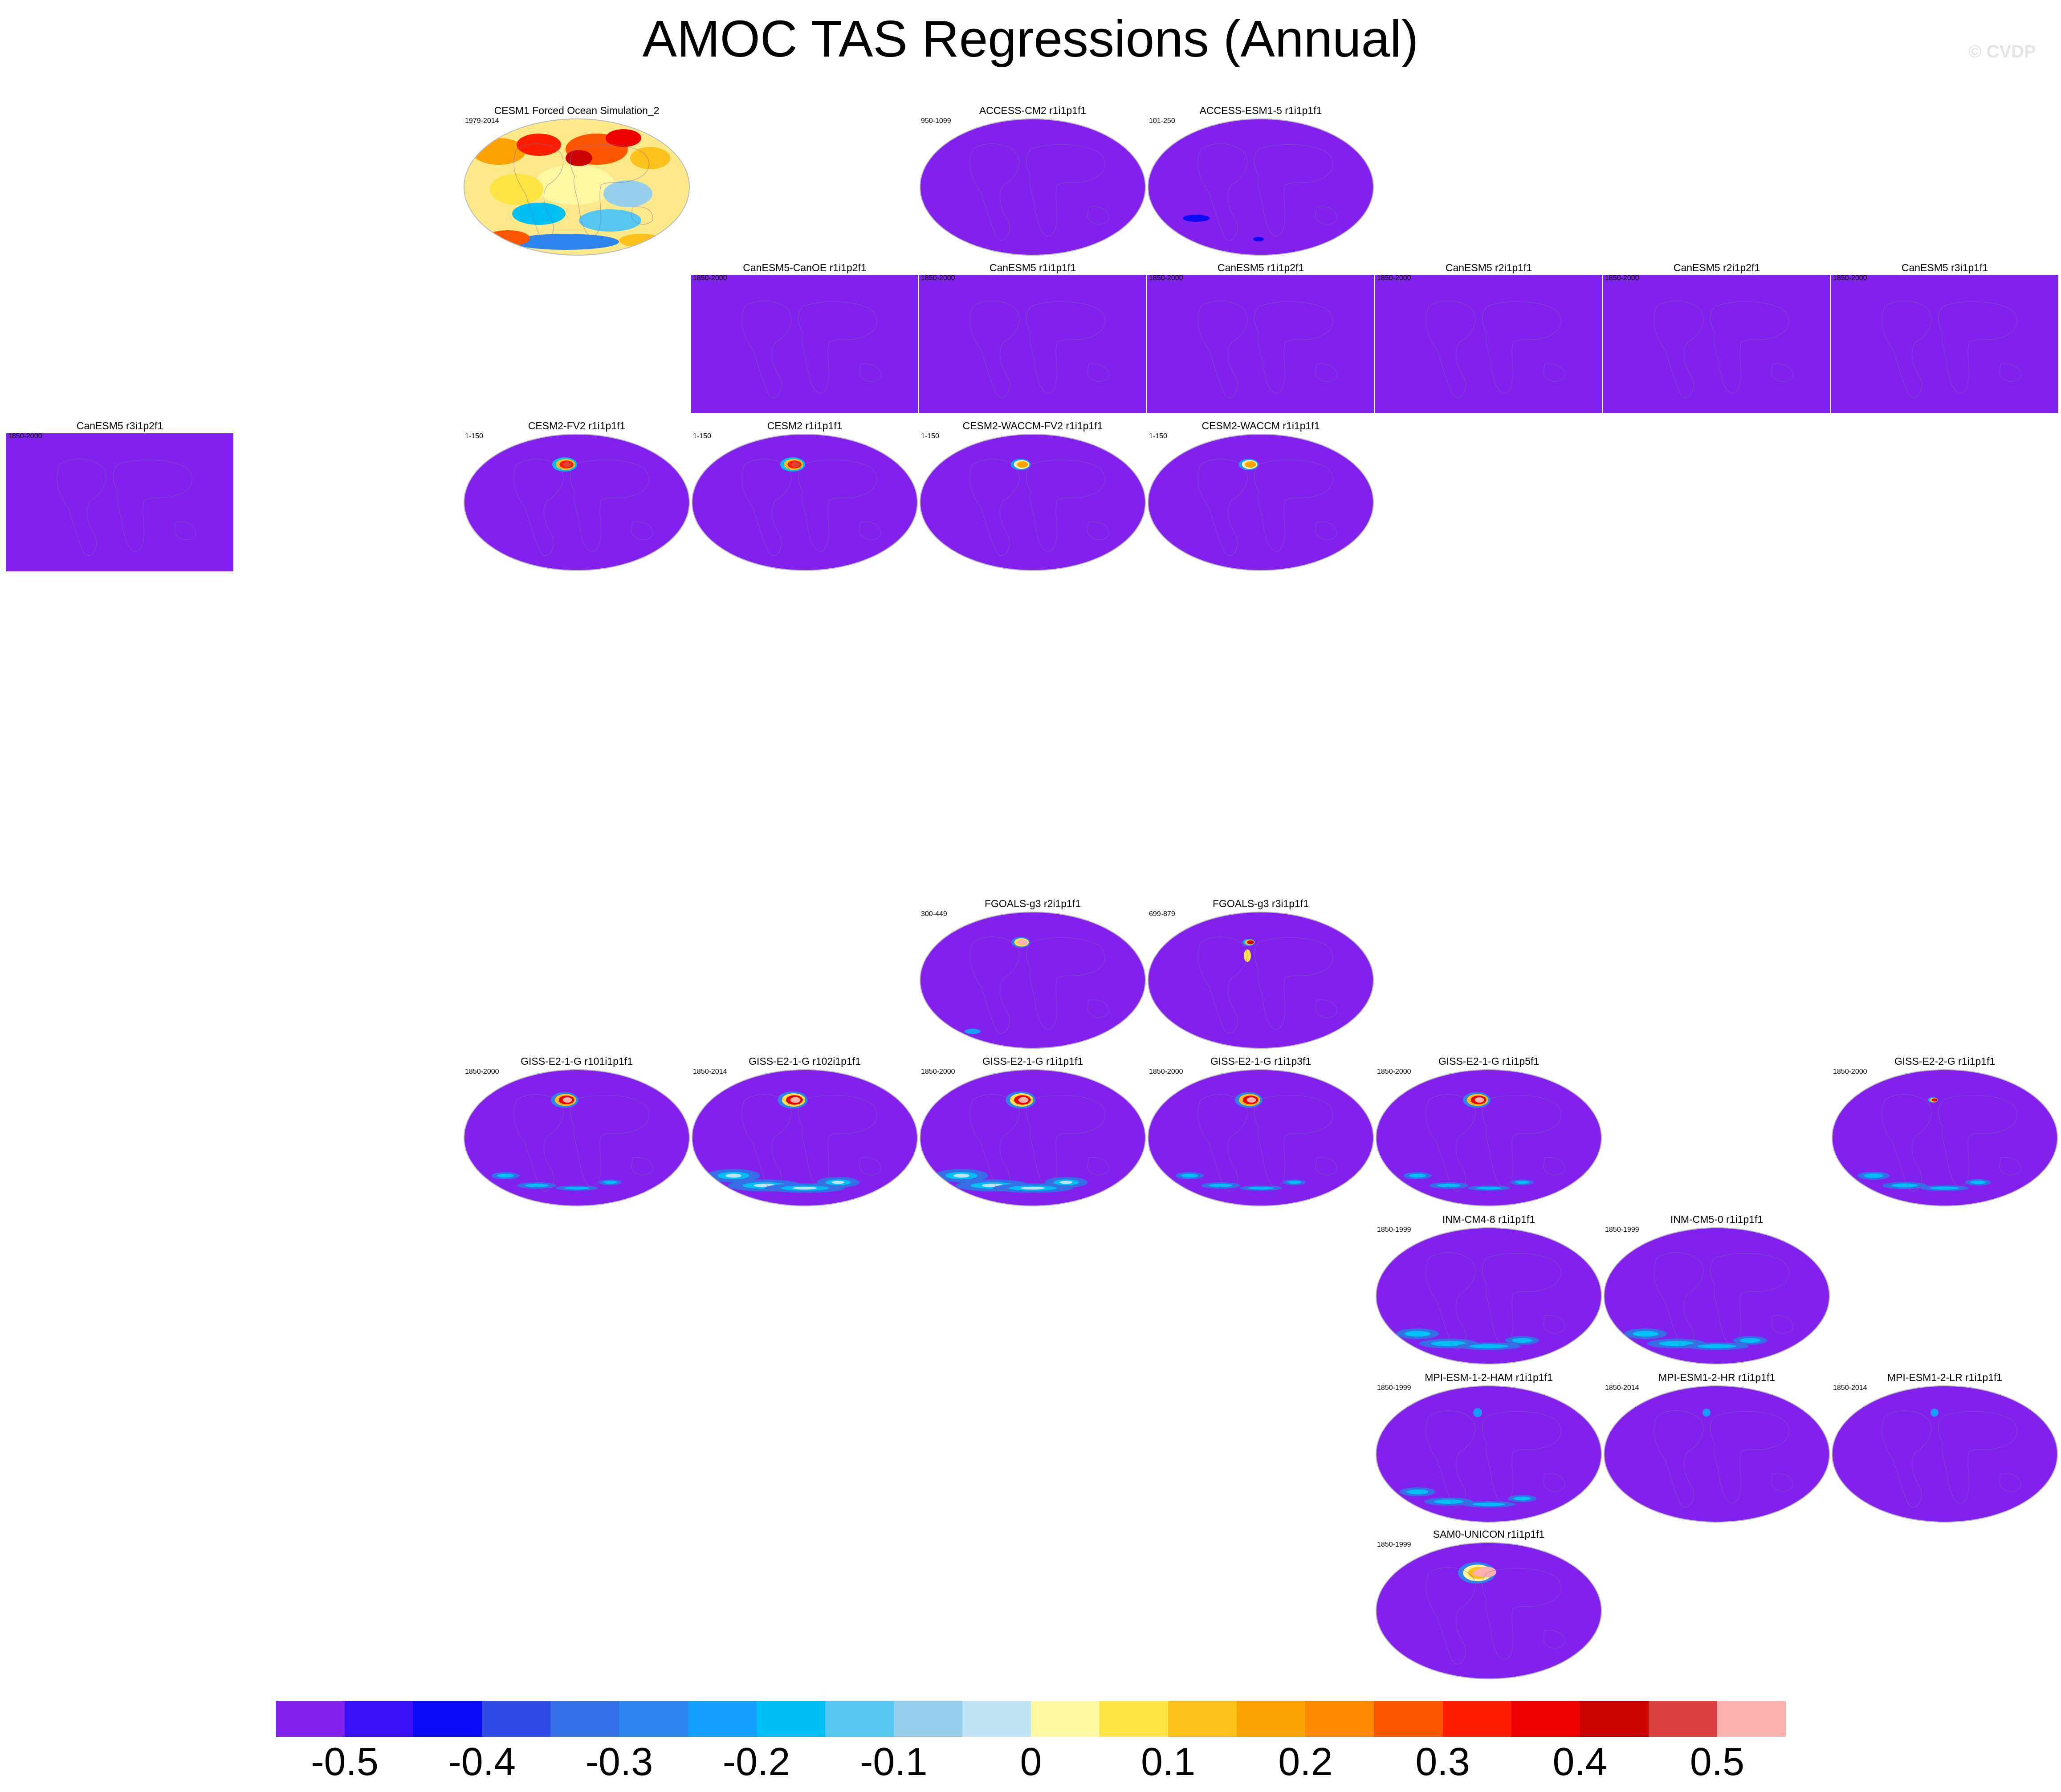 This screenshot has height=1792, width=2061. What do you see at coordinates (1488, 267) in the screenshot?
I see `panel-title: CanESM5 r2i1p1f1` at bounding box center [1488, 267].